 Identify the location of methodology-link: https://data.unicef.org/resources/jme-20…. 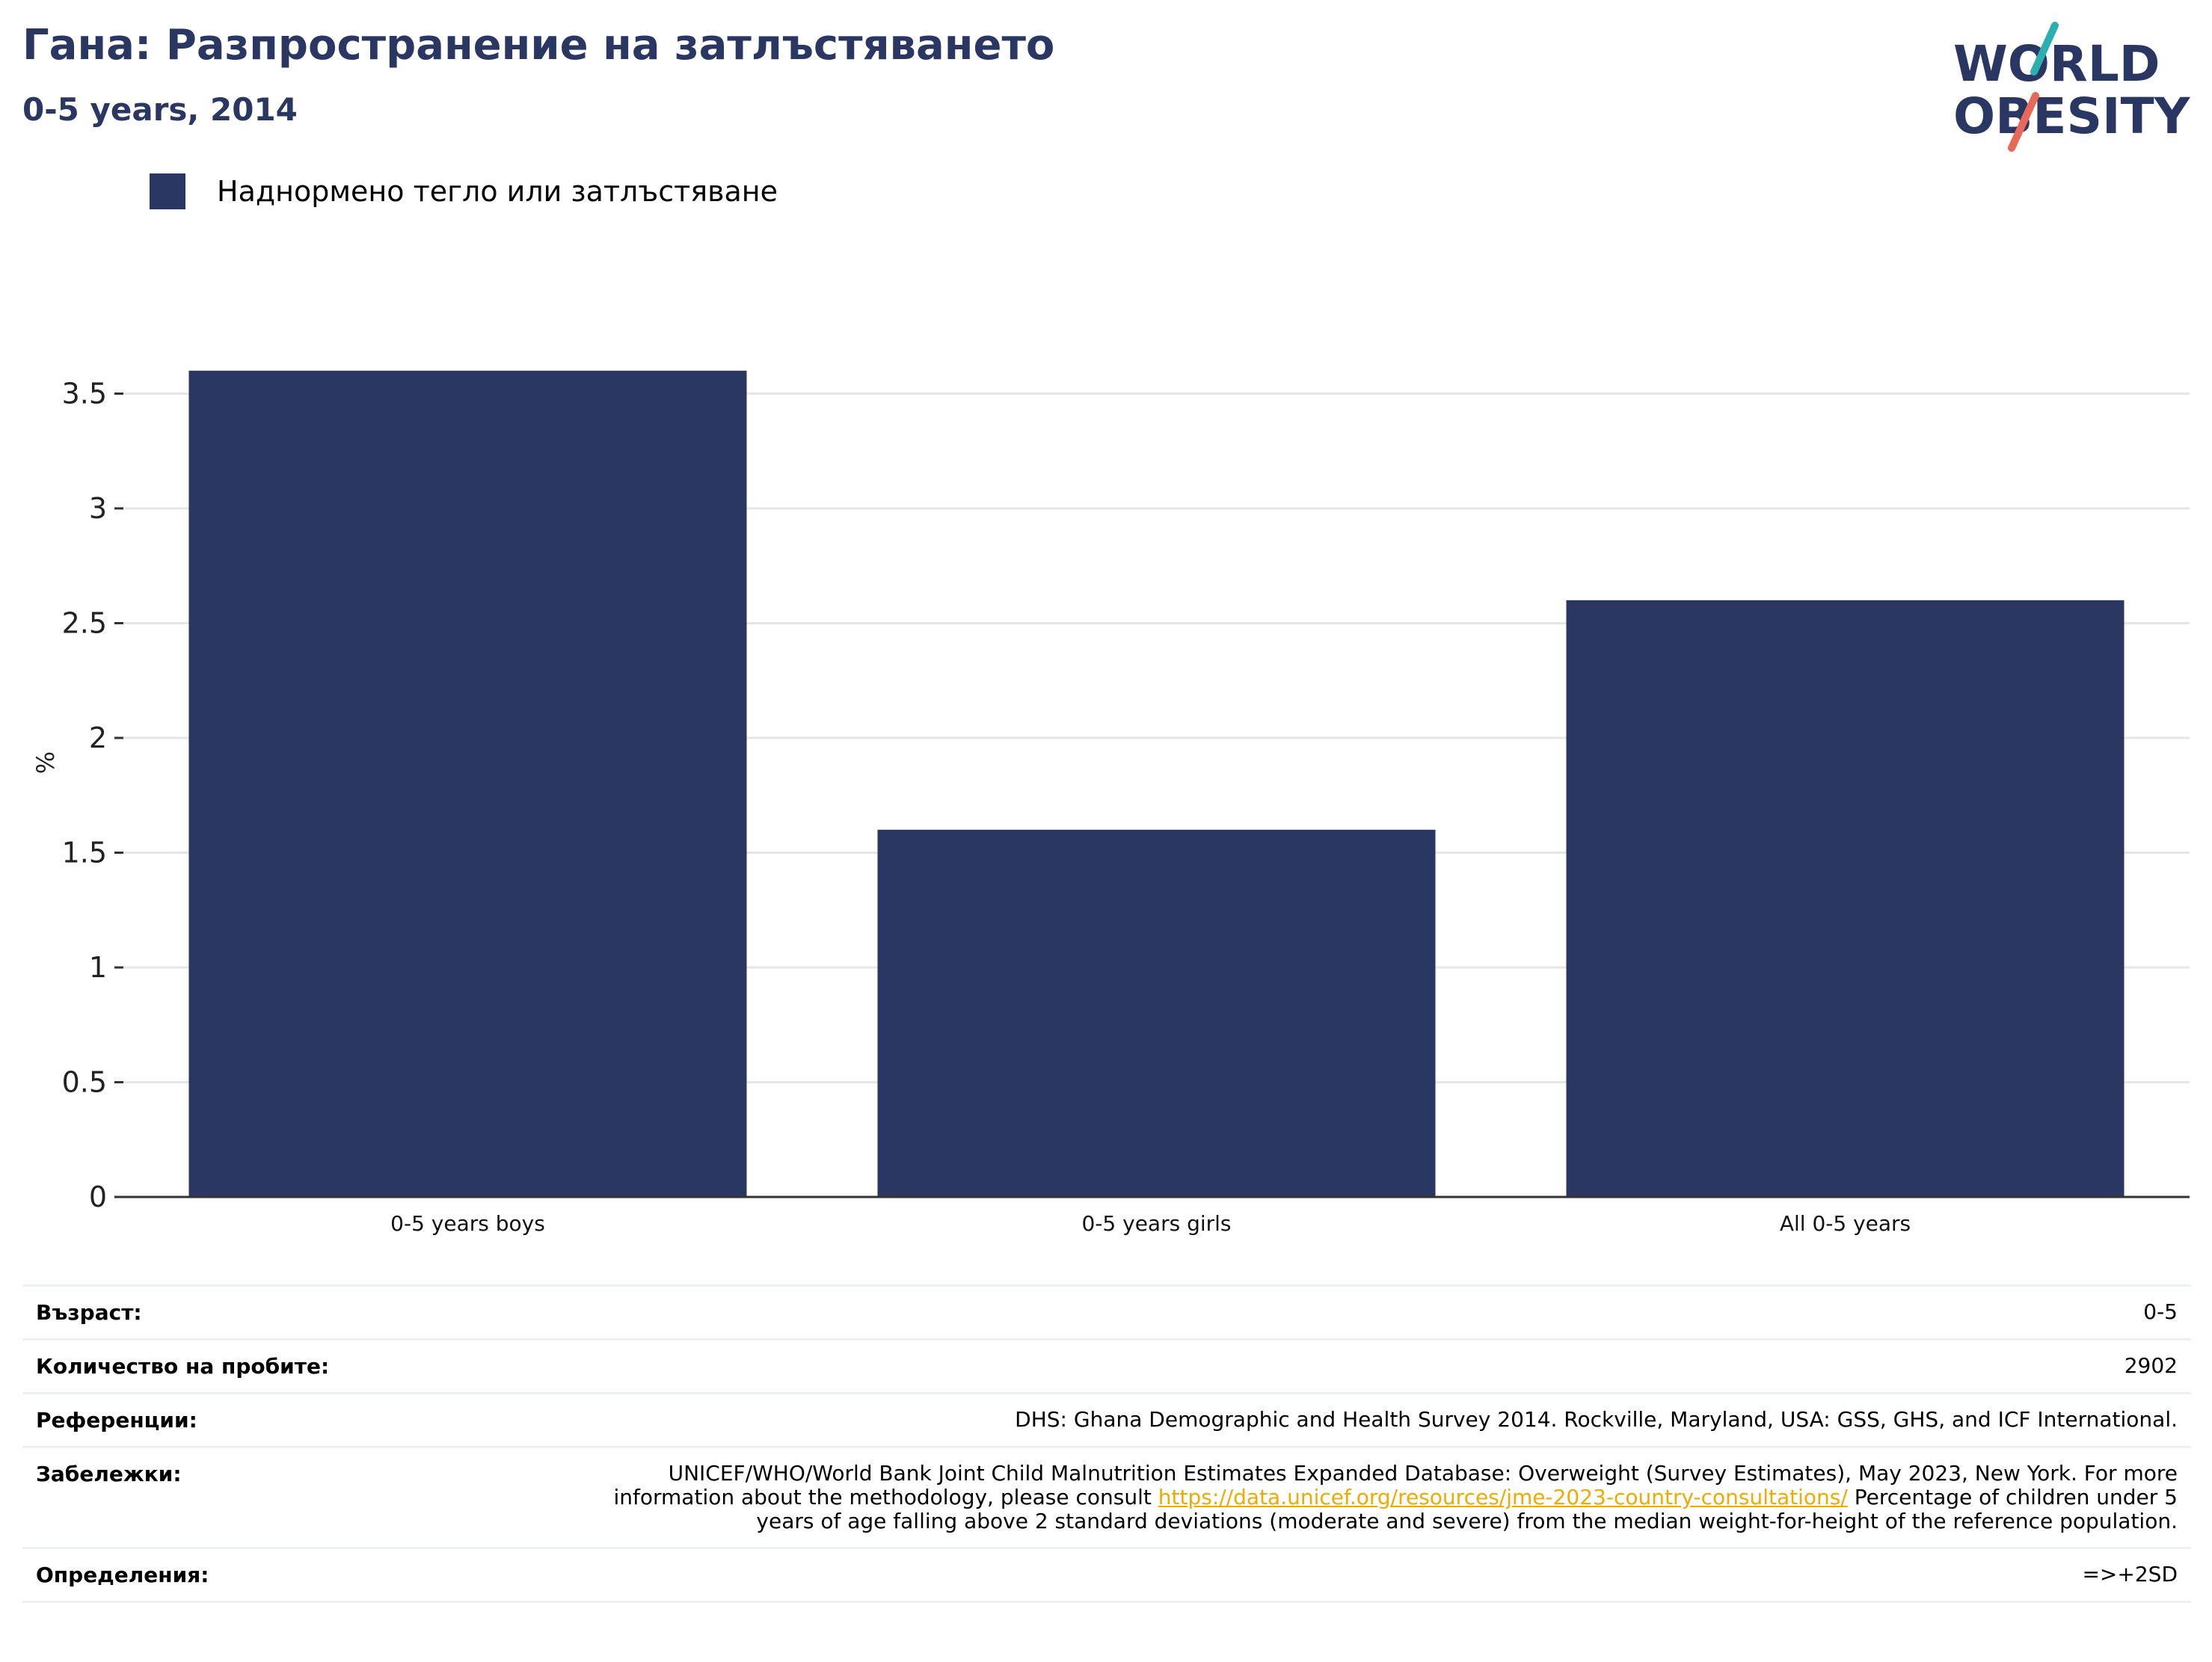
(1503, 1497).